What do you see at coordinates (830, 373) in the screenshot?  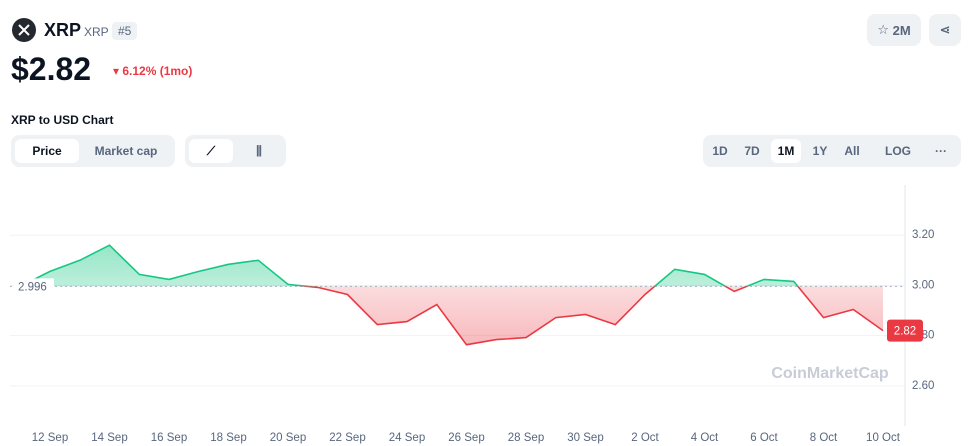 I see `watermark: CoinMarketCap` at bounding box center [830, 373].